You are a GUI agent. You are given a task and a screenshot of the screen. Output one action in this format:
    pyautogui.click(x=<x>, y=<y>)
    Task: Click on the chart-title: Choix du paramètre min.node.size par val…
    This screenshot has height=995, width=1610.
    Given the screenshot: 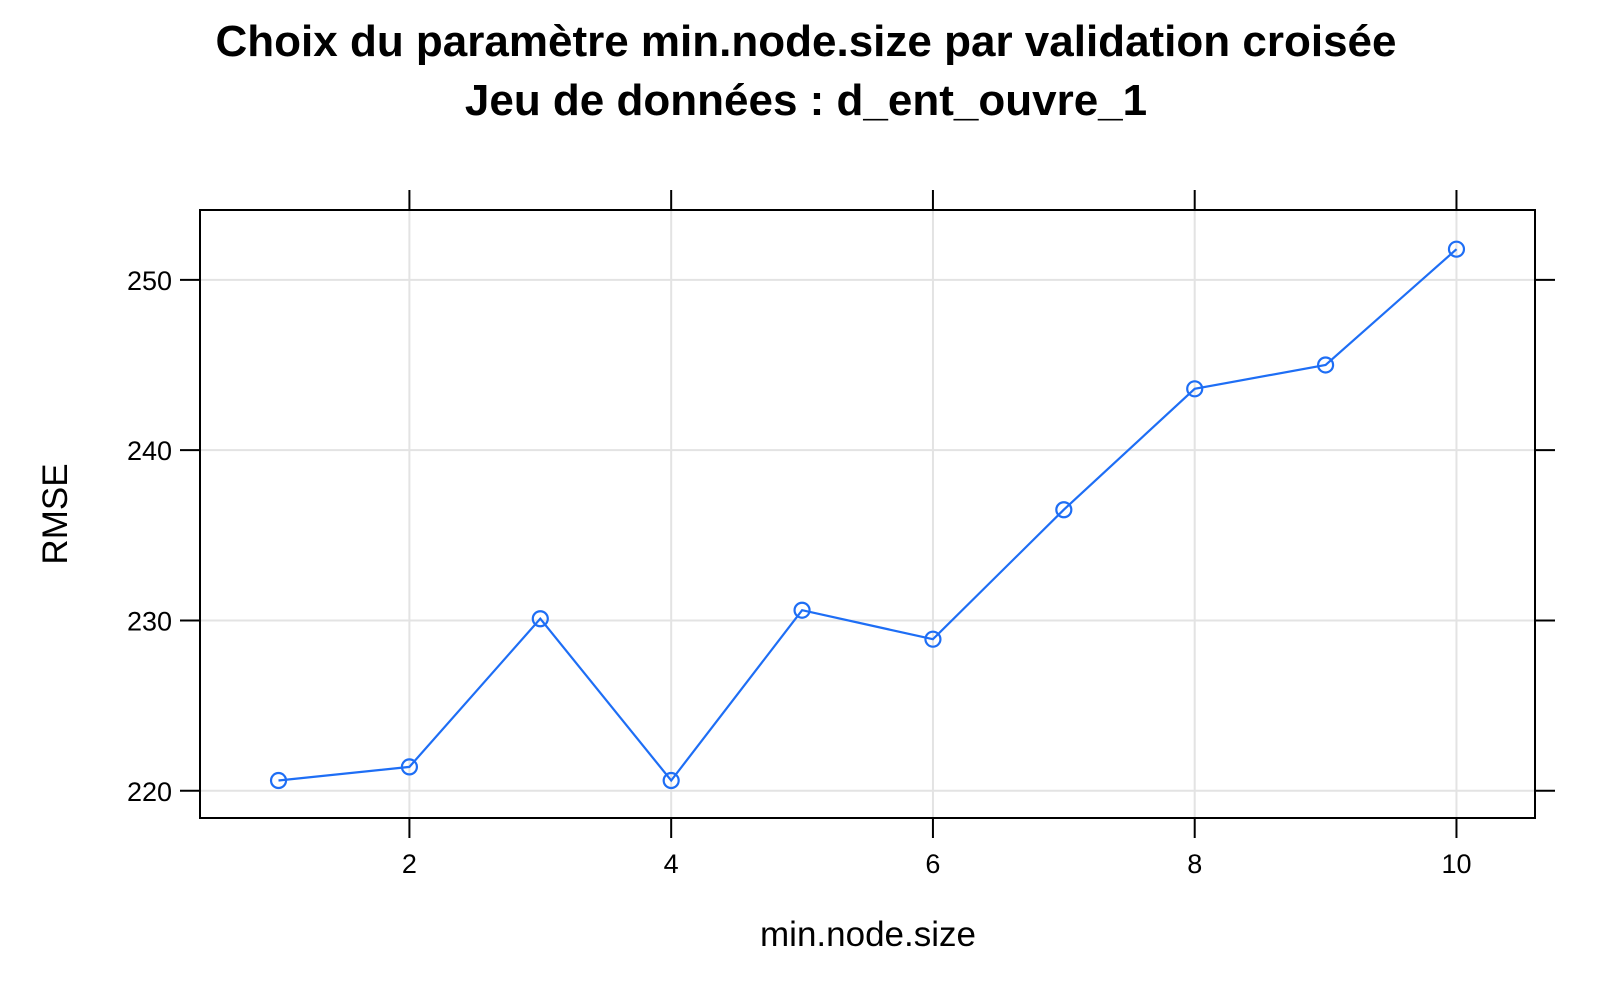 What is the action you would take?
    pyautogui.click(x=806, y=41)
    